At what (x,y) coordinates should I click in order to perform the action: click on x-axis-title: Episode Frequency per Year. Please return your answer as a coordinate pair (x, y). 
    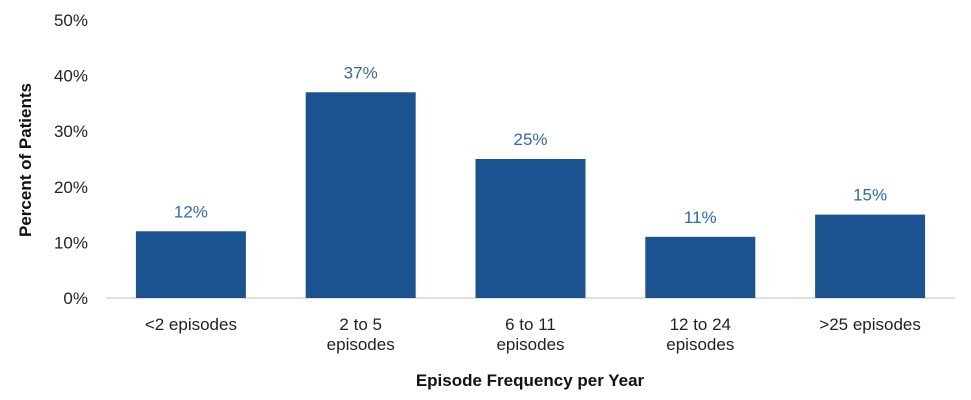
    Looking at the image, I should click on (530, 380).